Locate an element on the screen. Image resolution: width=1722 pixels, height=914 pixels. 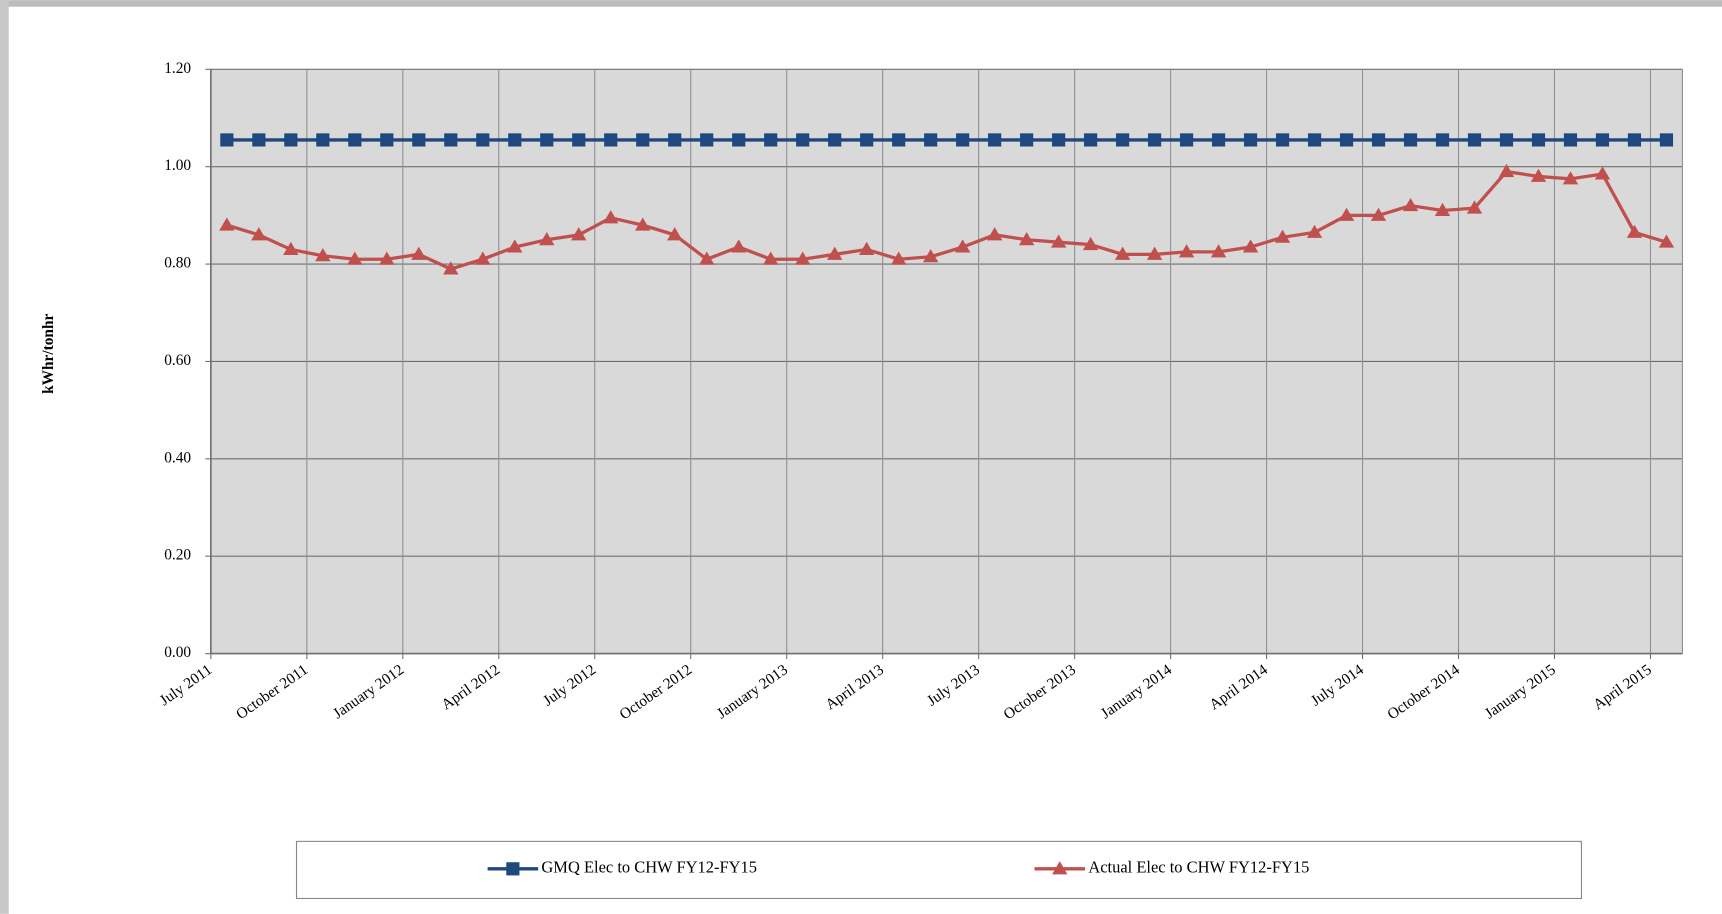
x-tick-label: April 2013 is located at coordinates (854, 687).